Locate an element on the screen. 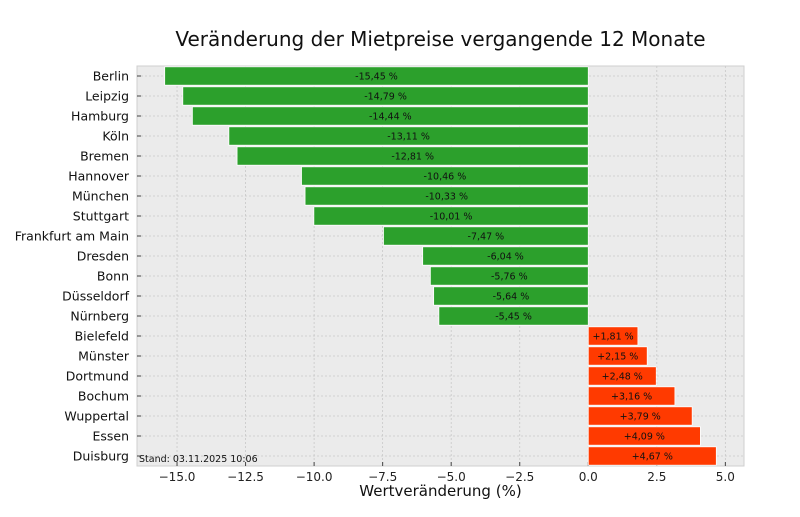 The height and width of the screenshot is (517, 800). y-tick-label: Nürnberg is located at coordinates (99, 316).